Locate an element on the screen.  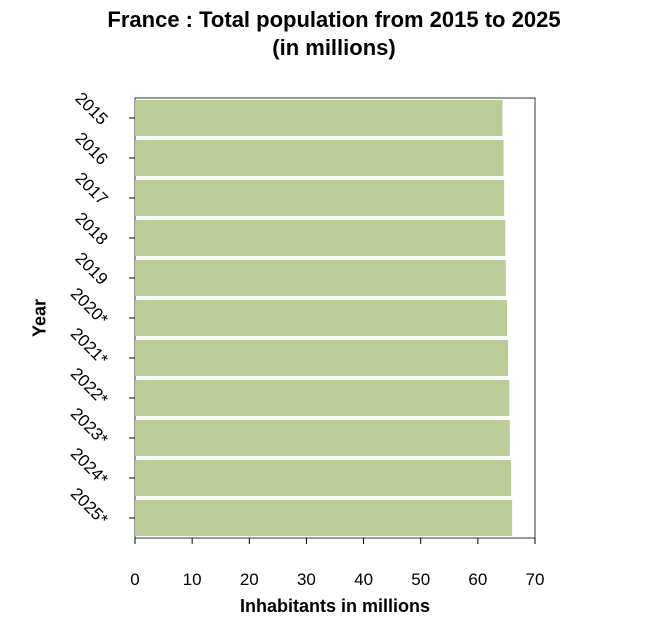
bar-2023-projected is located at coordinates (322, 438).